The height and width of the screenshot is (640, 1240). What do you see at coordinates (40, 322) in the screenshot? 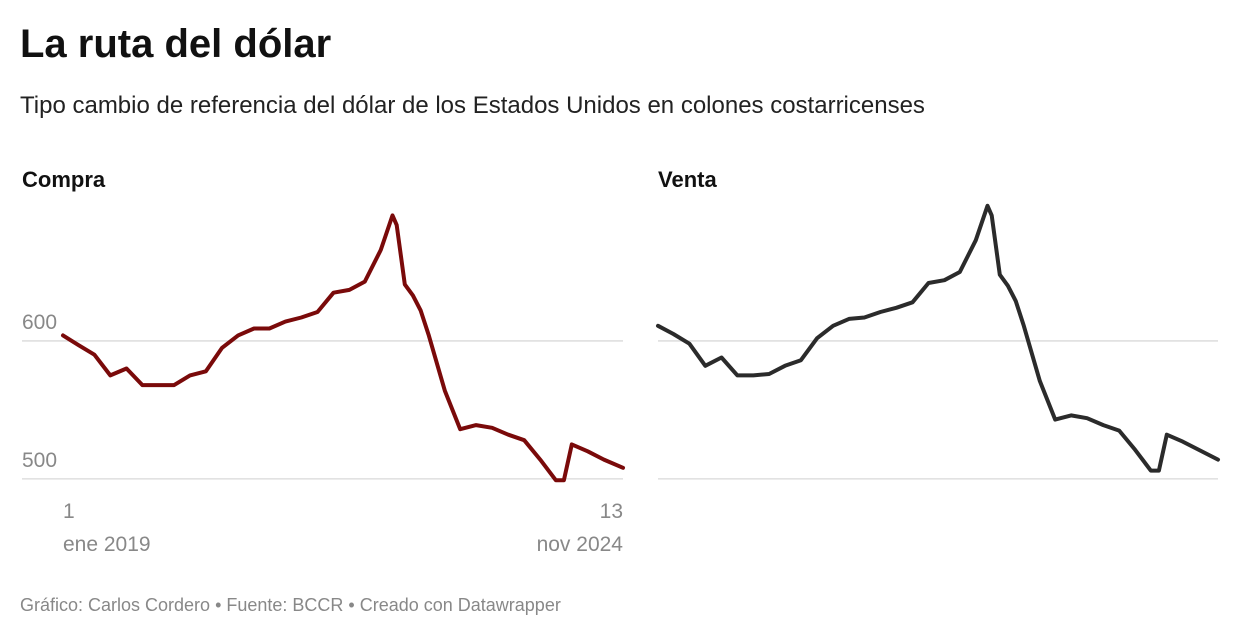
I see `y-tick-label: 600` at bounding box center [40, 322].